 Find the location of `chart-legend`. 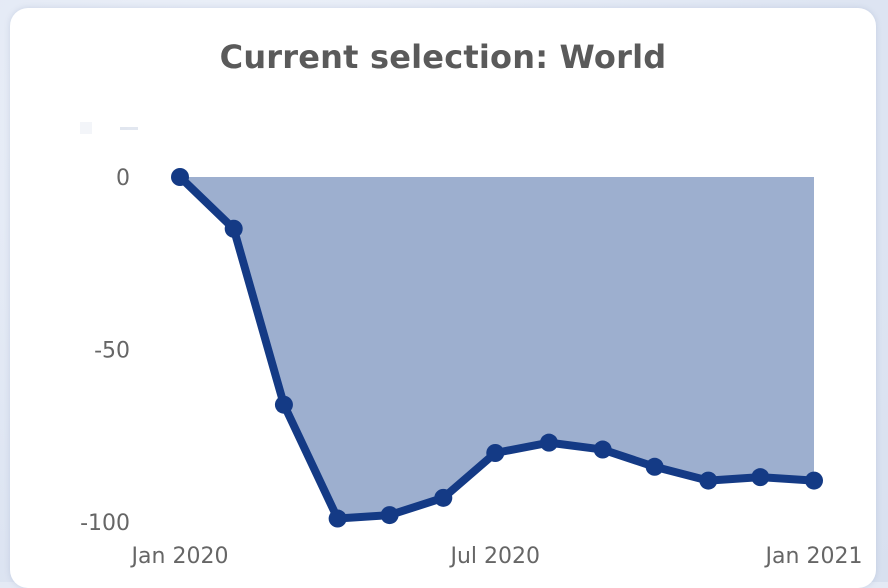

chart-legend is located at coordinates (109, 128).